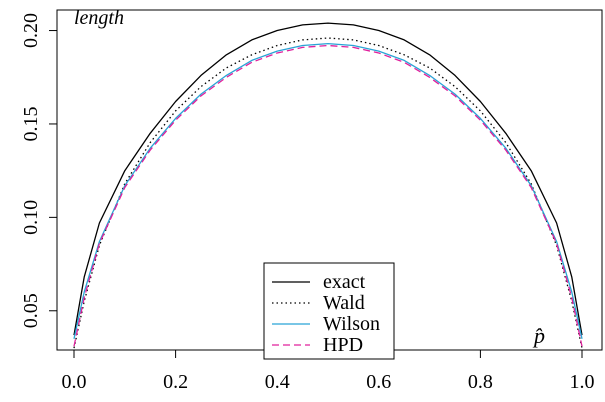 The height and width of the screenshot is (402, 605). I want to click on y-tick-label: 0.10, so click(31, 217).